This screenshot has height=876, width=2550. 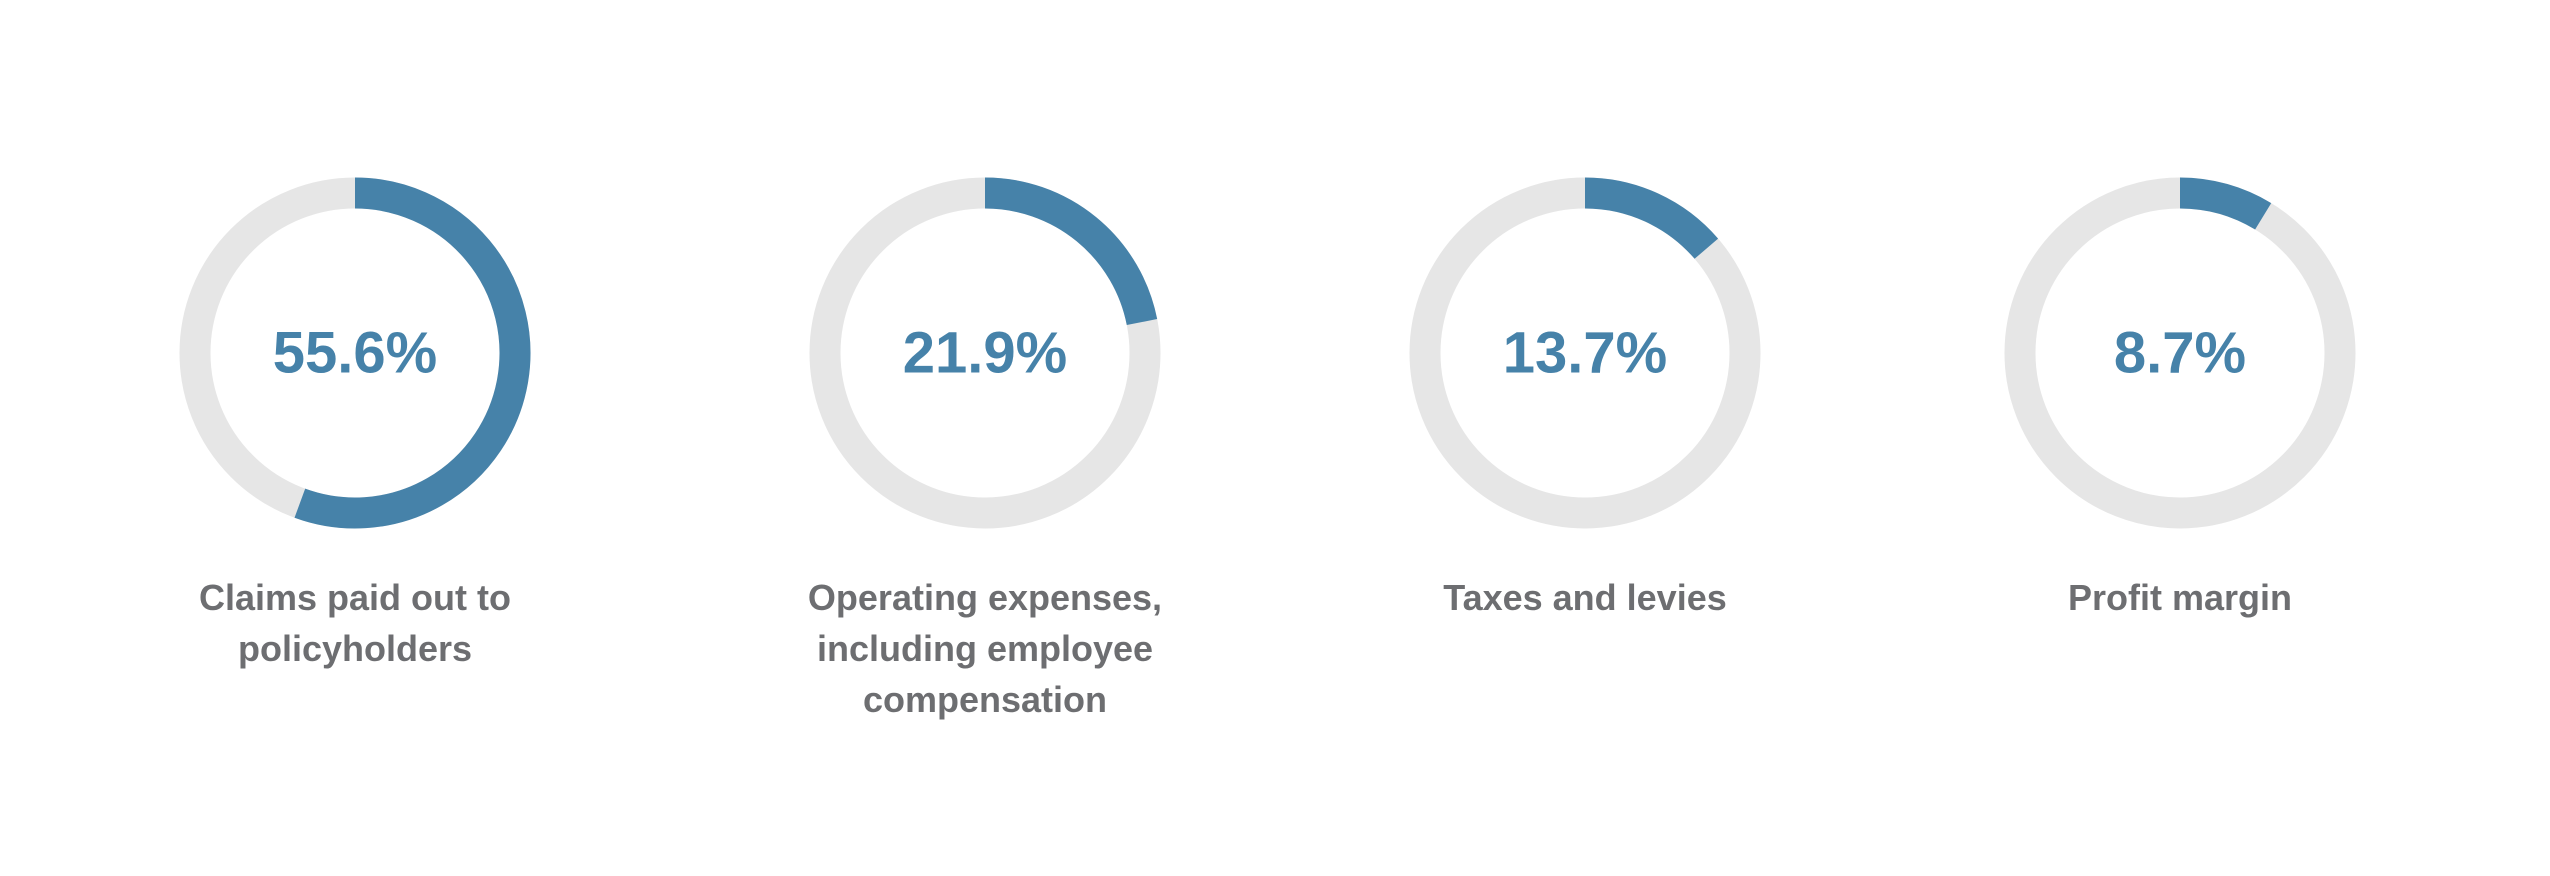 I want to click on donut-value-label: 8.7%, so click(x=2180, y=353).